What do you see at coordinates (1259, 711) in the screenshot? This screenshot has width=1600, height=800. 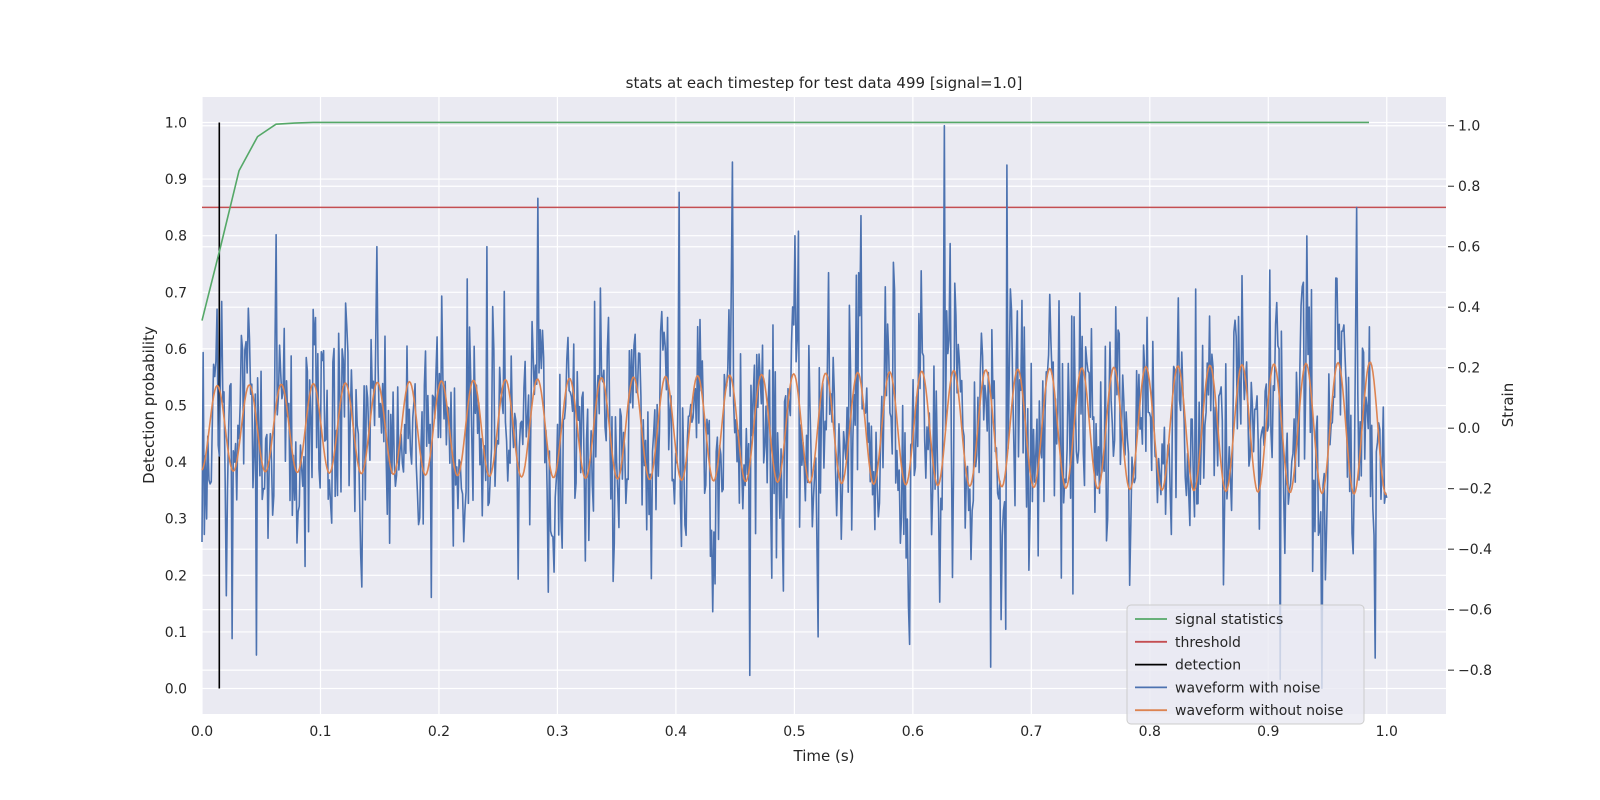 I see `legend-label: waveform without noise` at bounding box center [1259, 711].